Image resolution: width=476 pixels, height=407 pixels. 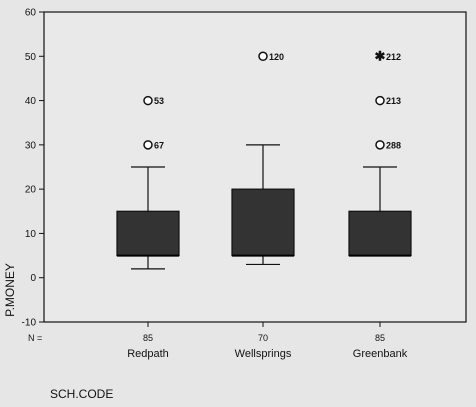 What do you see at coordinates (10, 290) in the screenshot?
I see `y-axis-title: P.MONEY` at bounding box center [10, 290].